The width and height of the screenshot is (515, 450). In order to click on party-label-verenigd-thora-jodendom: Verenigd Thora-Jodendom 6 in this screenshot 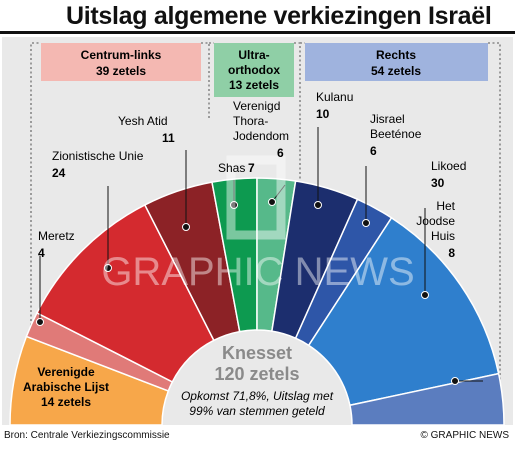, I will do `click(261, 129)`.